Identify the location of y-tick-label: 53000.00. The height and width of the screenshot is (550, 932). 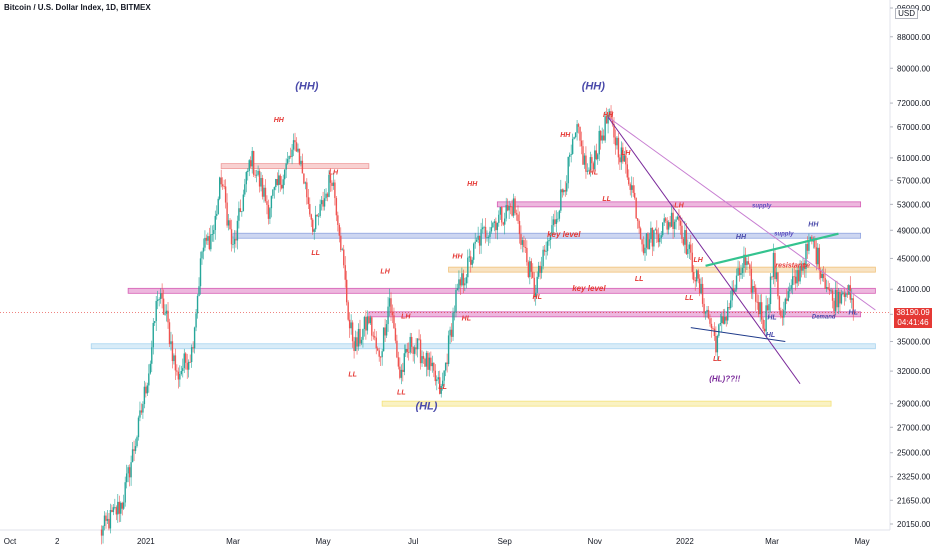
(914, 204).